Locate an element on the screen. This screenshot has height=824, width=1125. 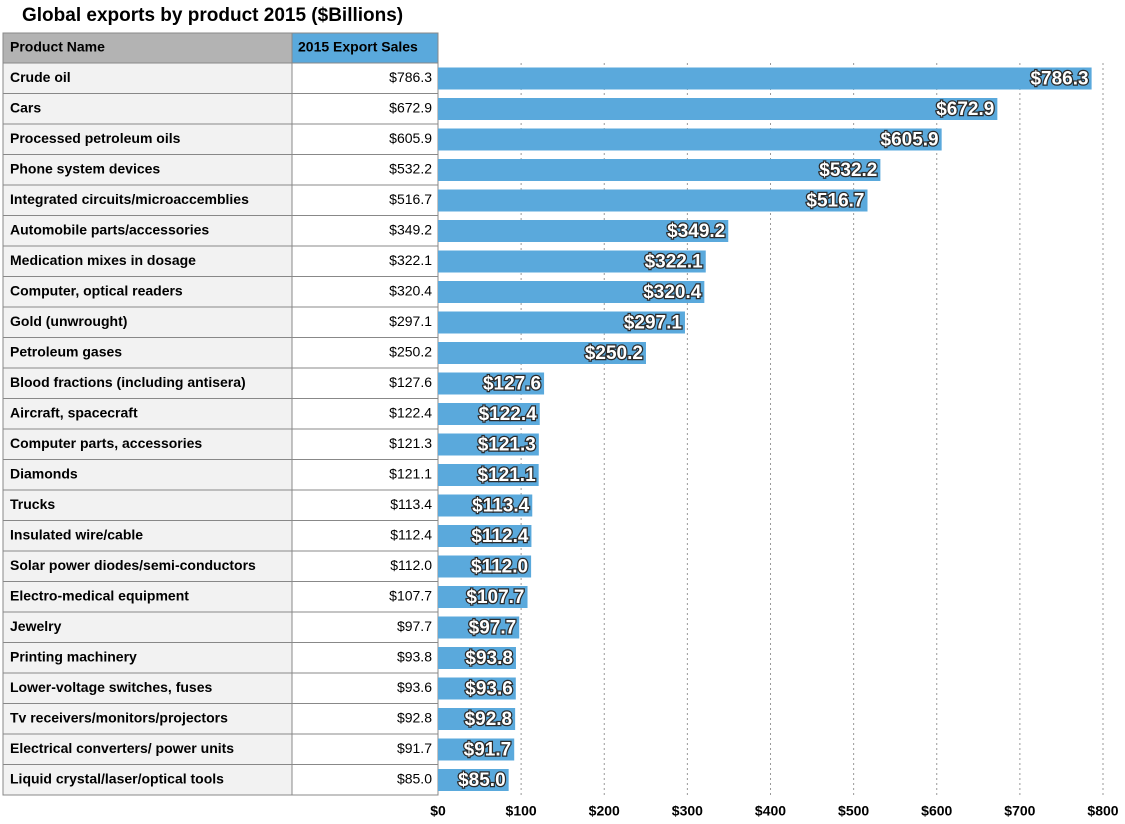
bar-label: $121.3 is located at coordinates (507, 444).